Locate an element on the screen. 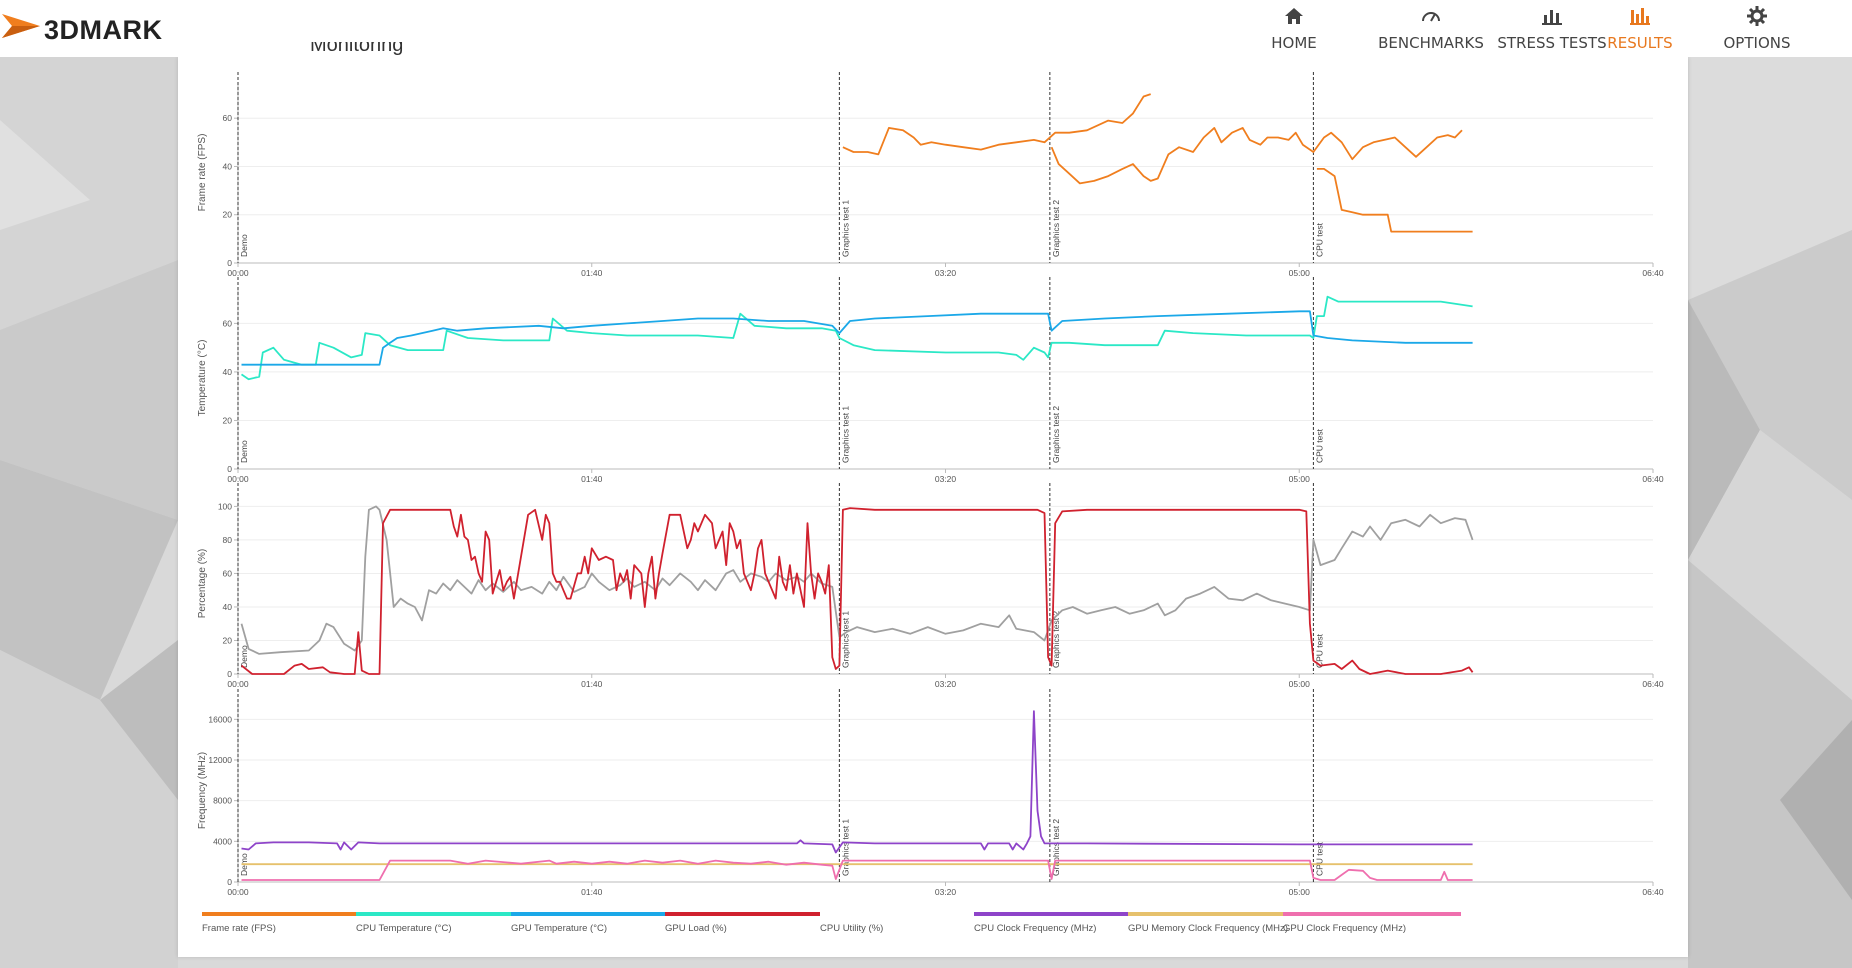 The image size is (1852, 968). nav-label: STRESS TESTS is located at coordinates (1552, 43).